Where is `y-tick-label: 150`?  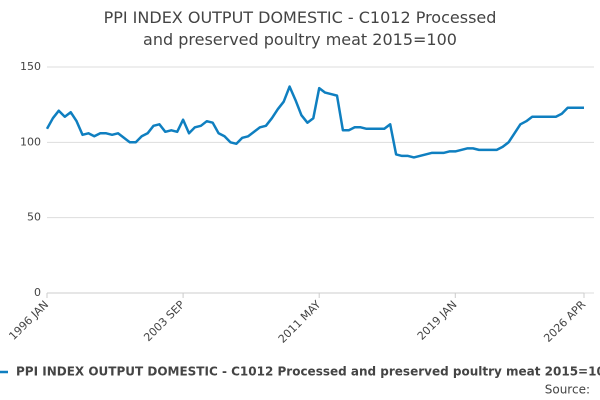
y-tick-label: 150 is located at coordinates (30, 66).